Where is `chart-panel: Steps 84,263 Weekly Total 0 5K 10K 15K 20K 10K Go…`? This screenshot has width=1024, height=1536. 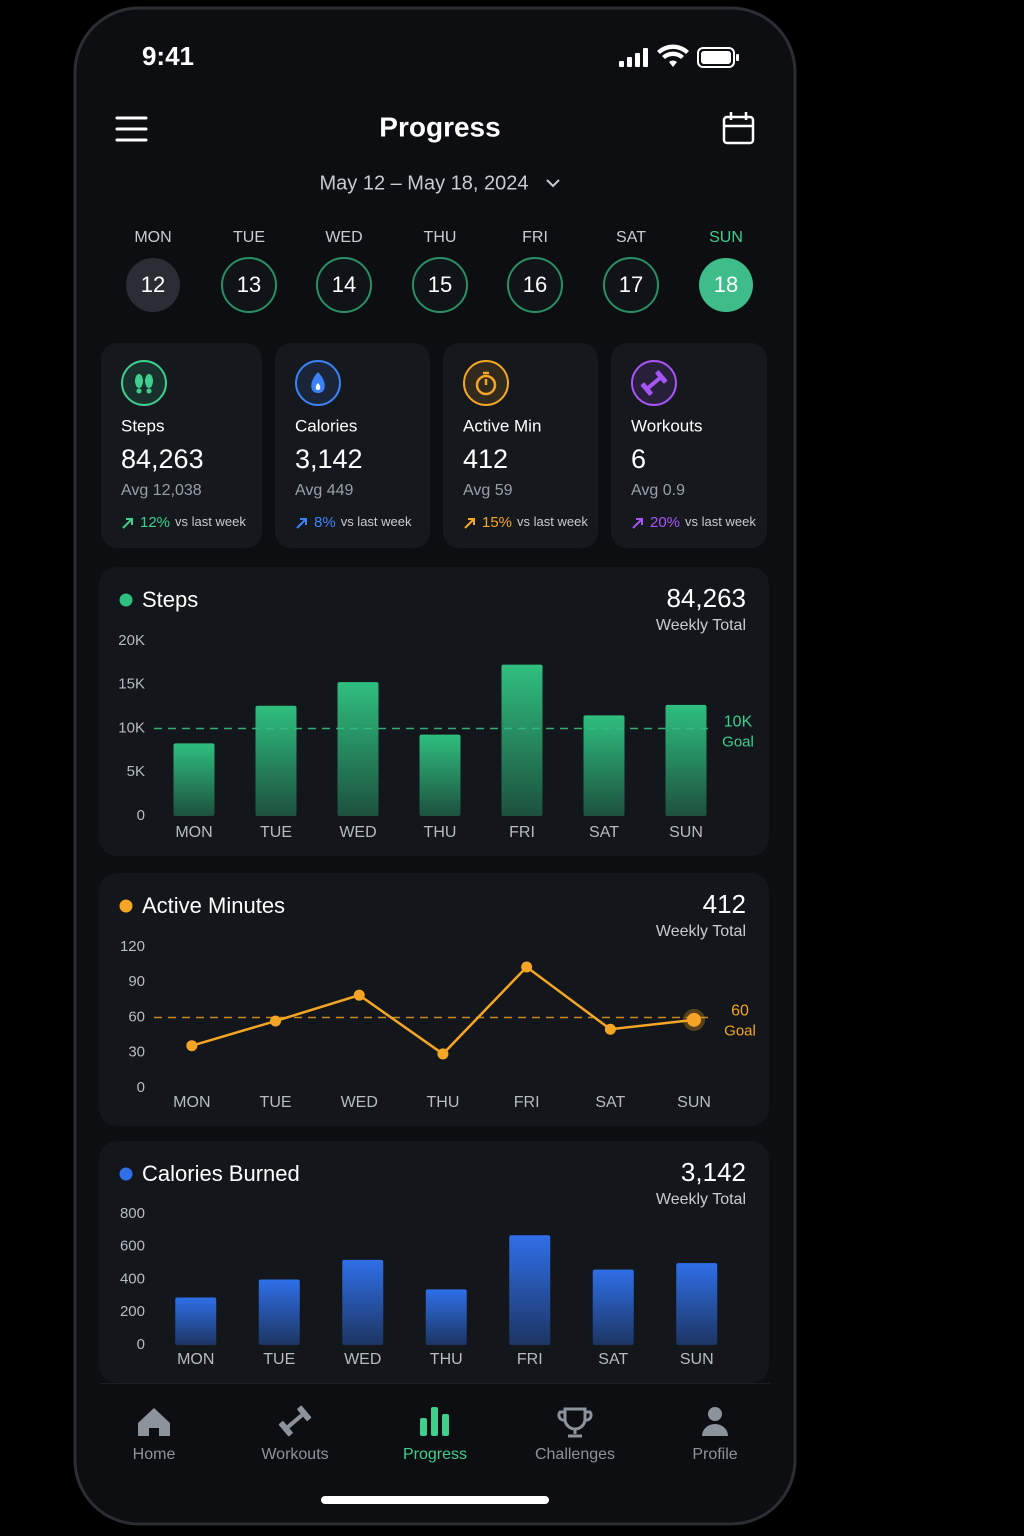 chart-panel: Steps 84,263 Weekly Total 0 5K 10K 15K 20K 10K Go… is located at coordinates (434, 711).